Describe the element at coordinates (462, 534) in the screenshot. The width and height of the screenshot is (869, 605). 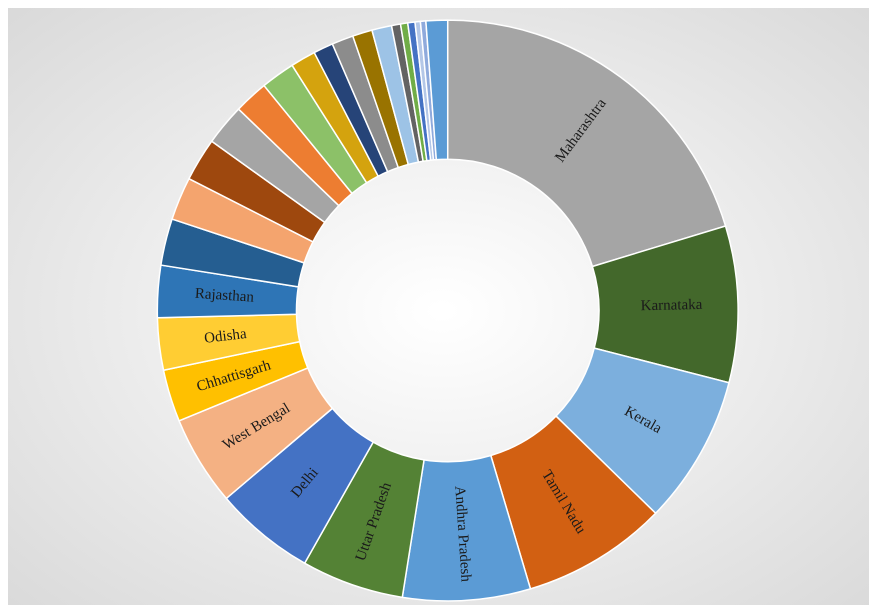
I see `slice-label: Andhra Pradesh` at that location.